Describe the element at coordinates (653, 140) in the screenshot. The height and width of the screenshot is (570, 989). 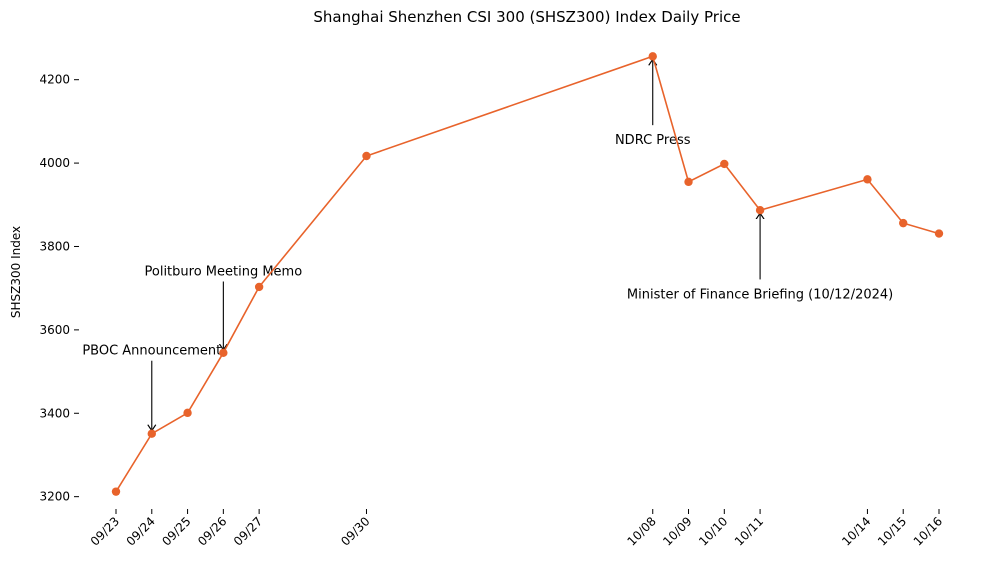
I see `annotation-label: NDRC Press` at that location.